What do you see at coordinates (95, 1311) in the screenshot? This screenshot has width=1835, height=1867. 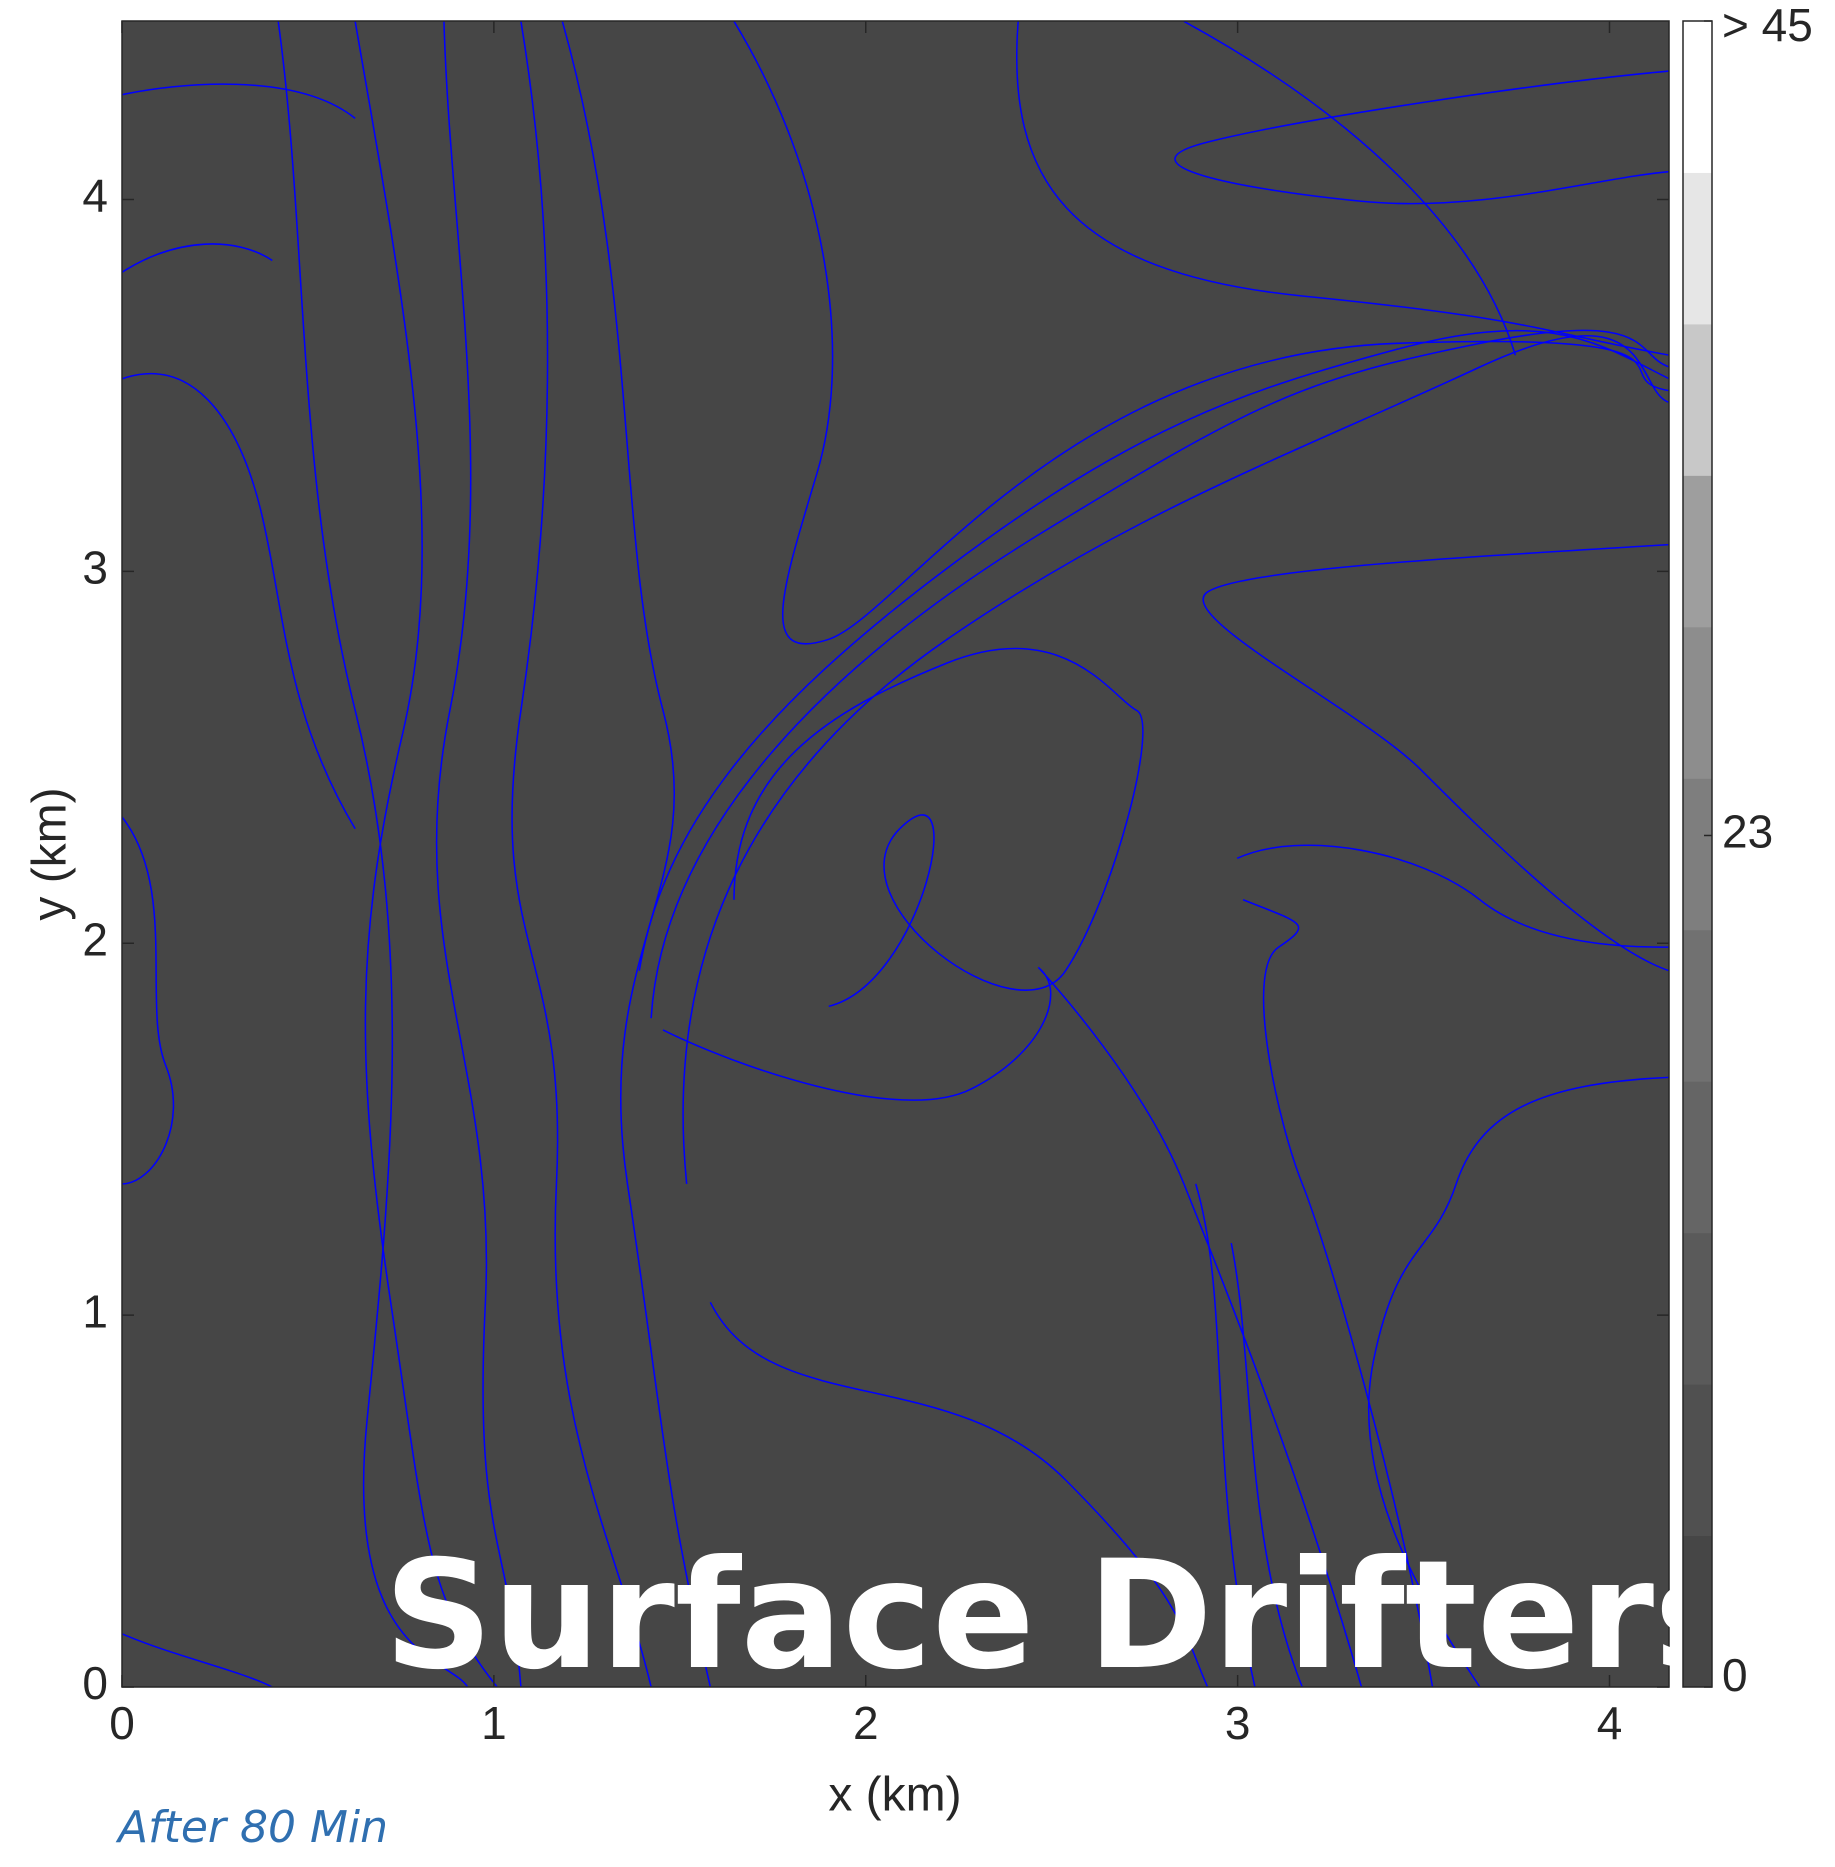 I see `y-tick-label: 1` at bounding box center [95, 1311].